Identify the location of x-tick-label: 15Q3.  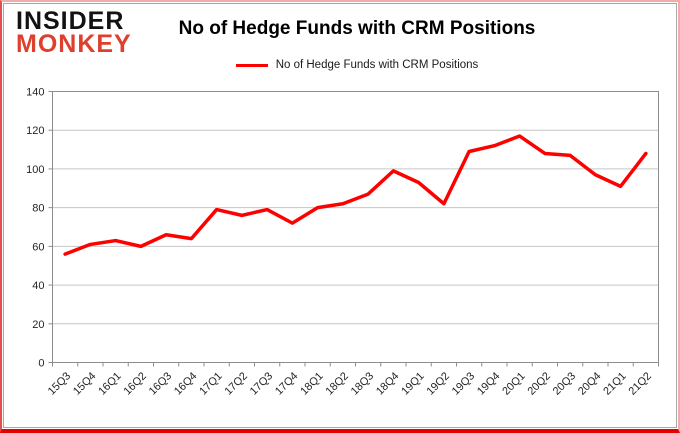
(60, 384).